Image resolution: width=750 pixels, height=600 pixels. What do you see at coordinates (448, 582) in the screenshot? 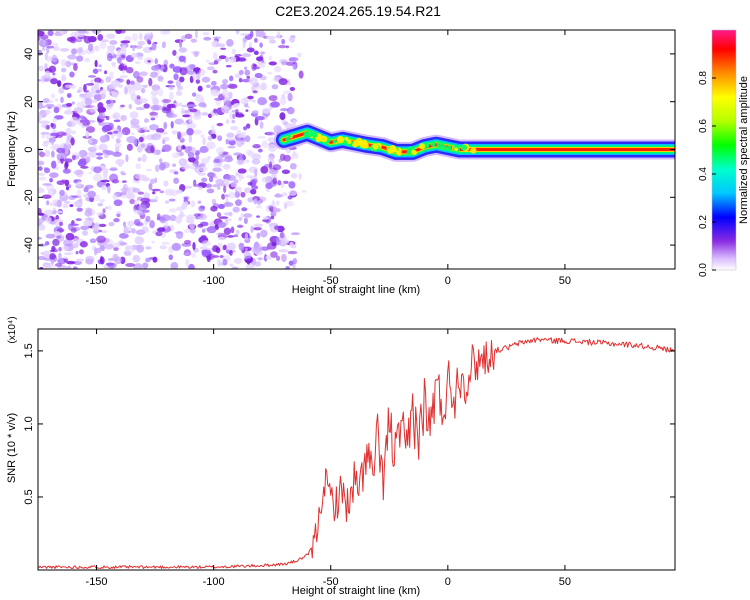
I see `snr-x-tick-label: 0` at bounding box center [448, 582].